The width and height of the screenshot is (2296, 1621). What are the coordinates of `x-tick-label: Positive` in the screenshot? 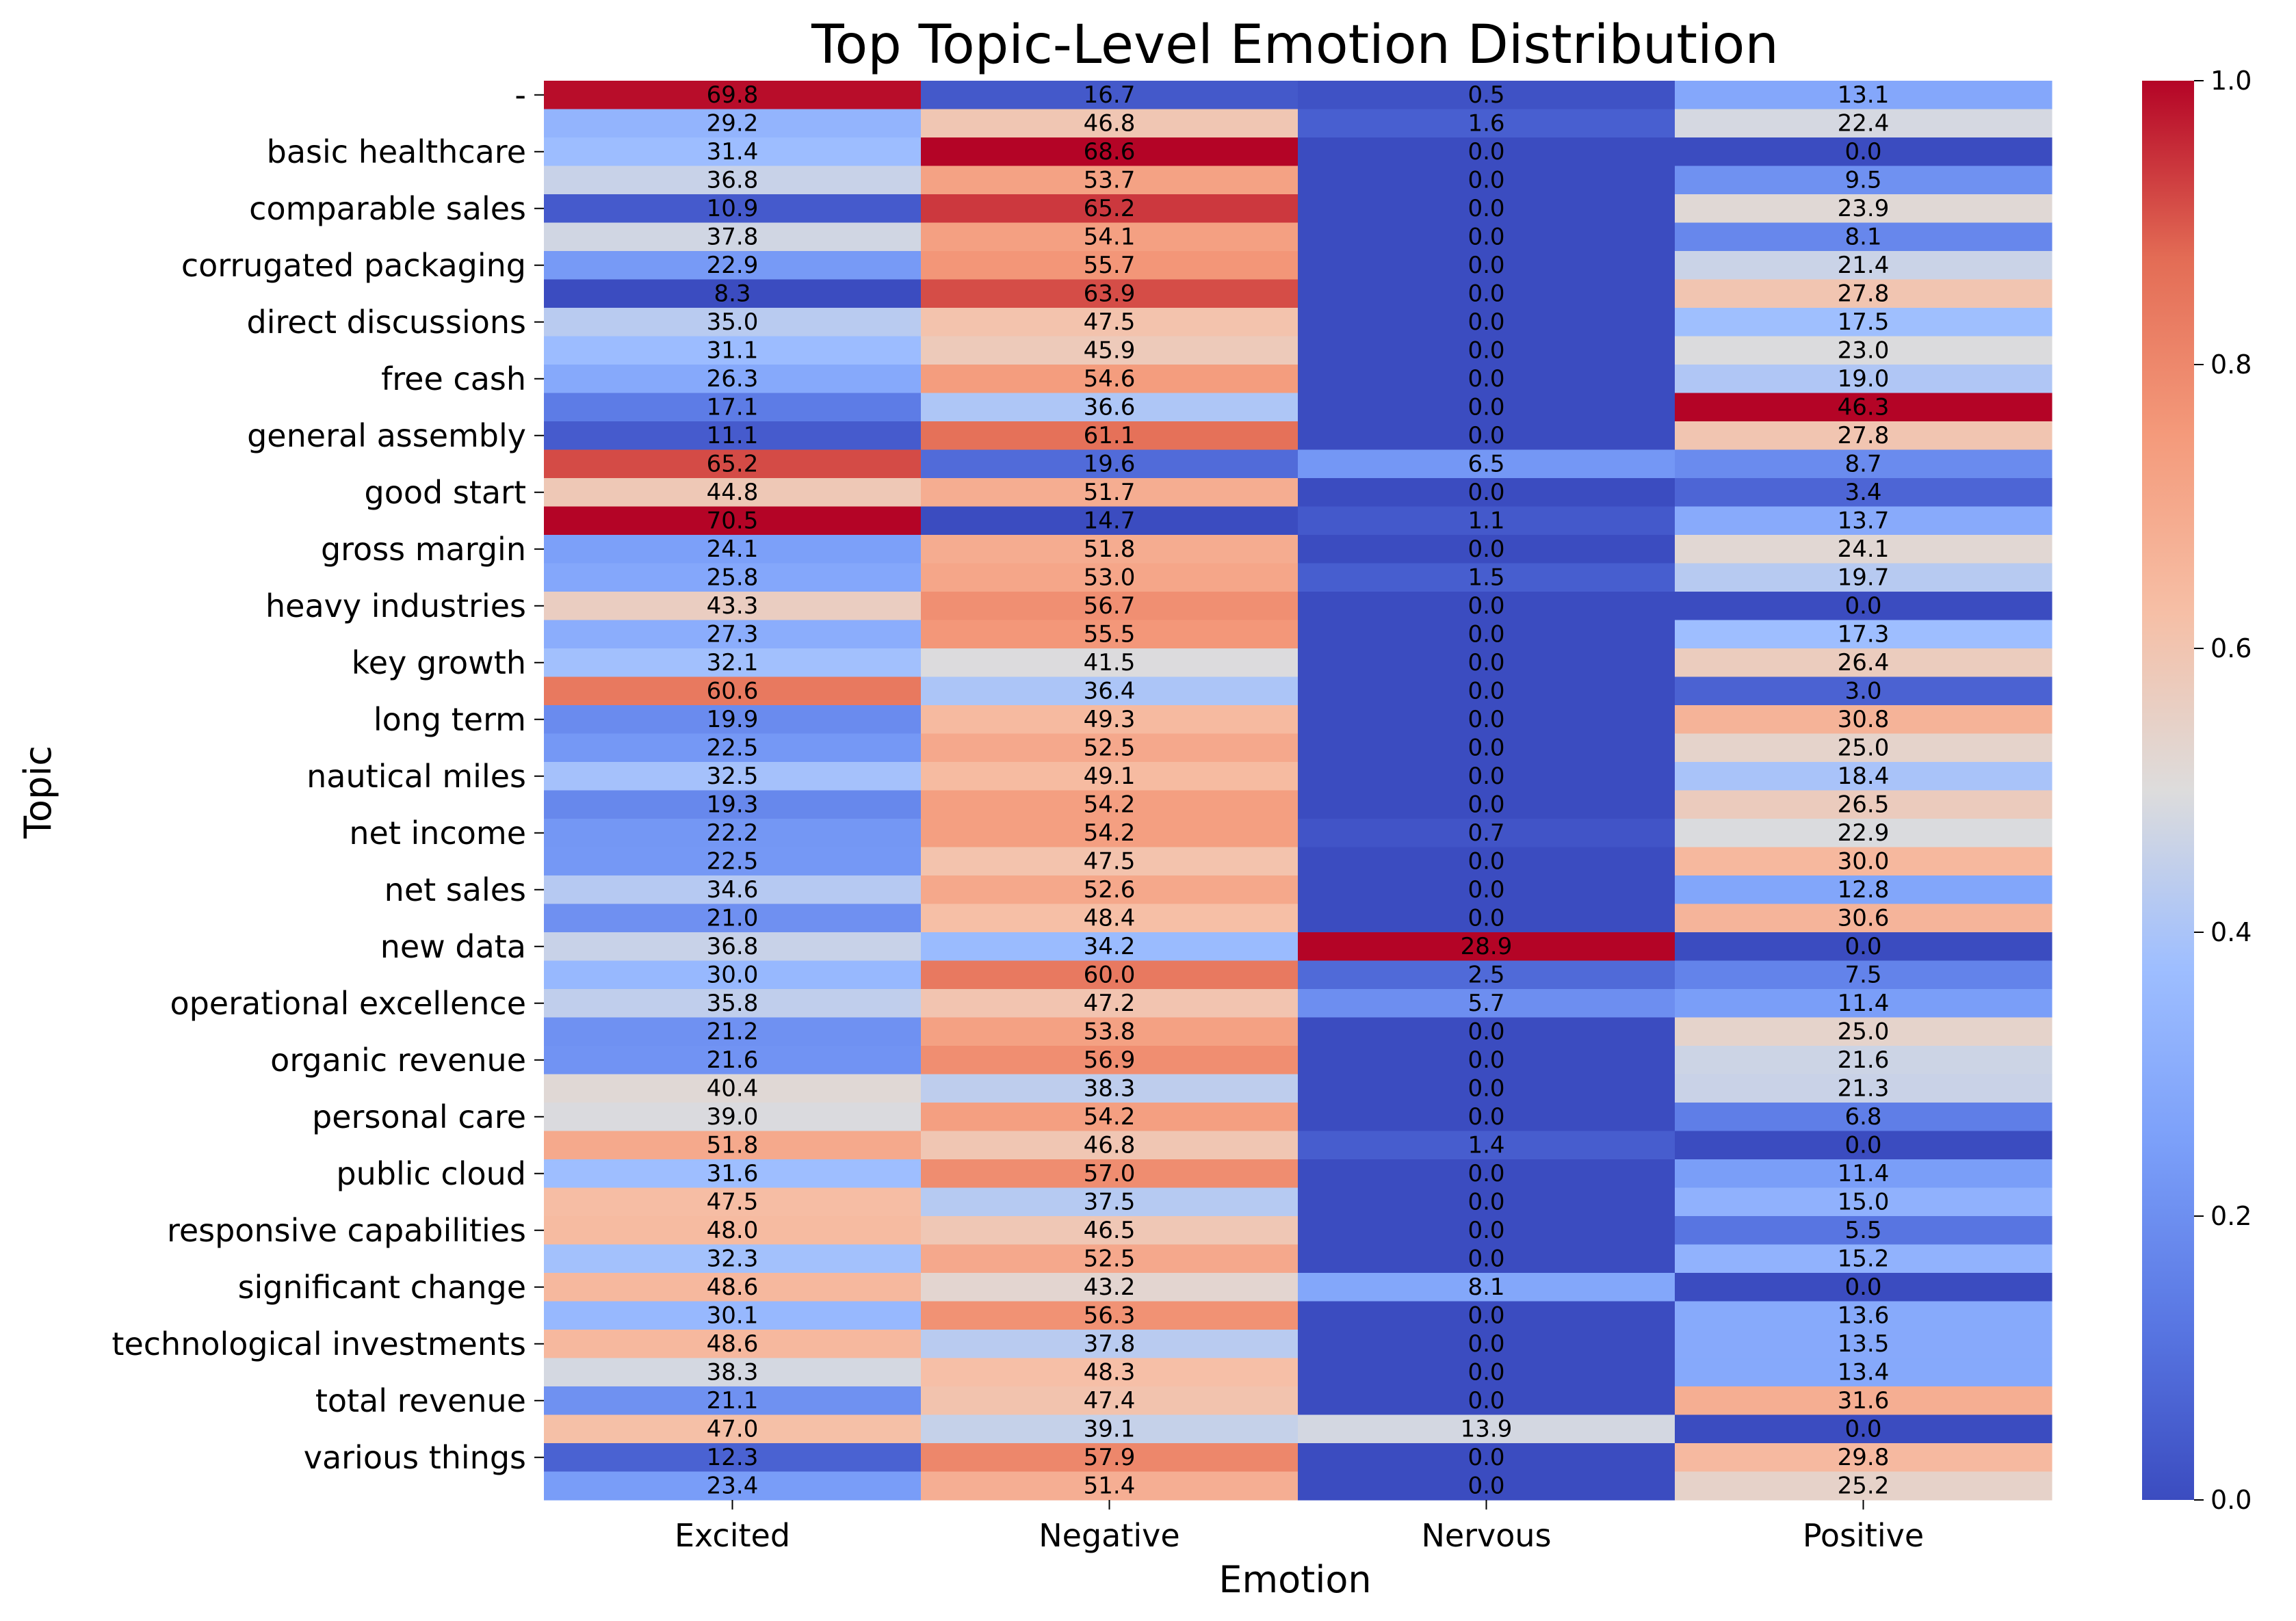 It's located at (1863, 1536).